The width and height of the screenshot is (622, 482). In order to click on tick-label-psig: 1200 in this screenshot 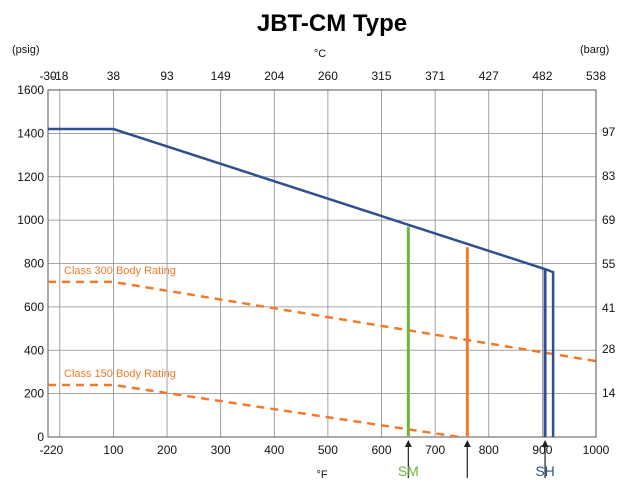, I will do `click(30, 177)`.